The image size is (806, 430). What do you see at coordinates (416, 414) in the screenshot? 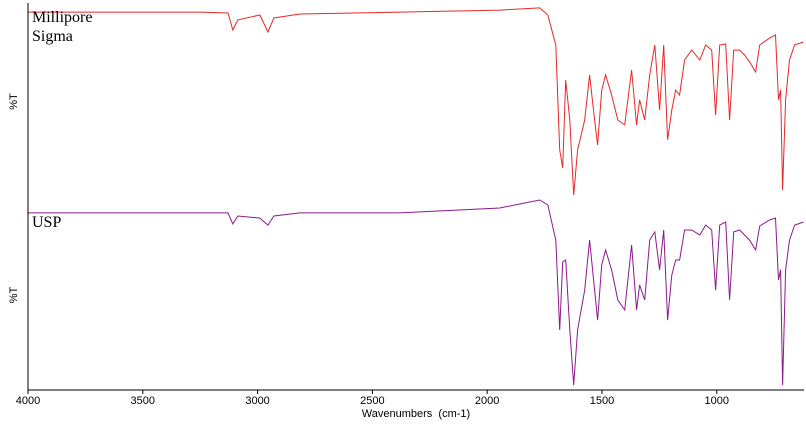
I see `x-axis-label: Wavenumbers (cm-1)` at bounding box center [416, 414].